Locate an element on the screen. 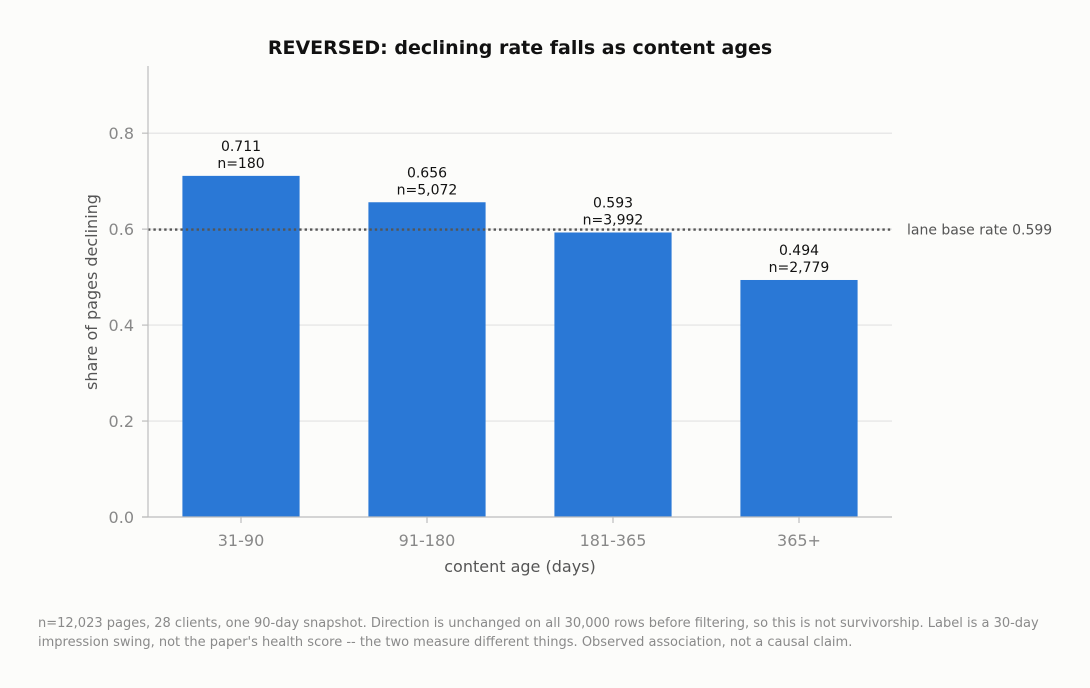 The width and height of the screenshot is (1090, 688). reference-line-label: lane base rate 0.599 is located at coordinates (979, 231).